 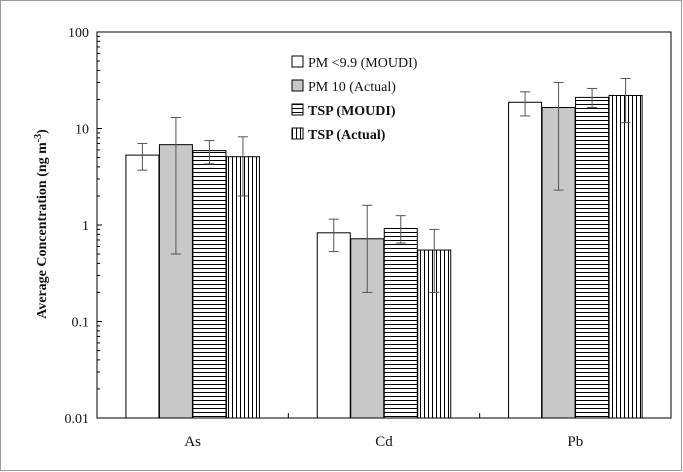 What do you see at coordinates (363, 63) in the screenshot?
I see `legend-label-1: PM <9.9 (MOUDI)` at bounding box center [363, 63].